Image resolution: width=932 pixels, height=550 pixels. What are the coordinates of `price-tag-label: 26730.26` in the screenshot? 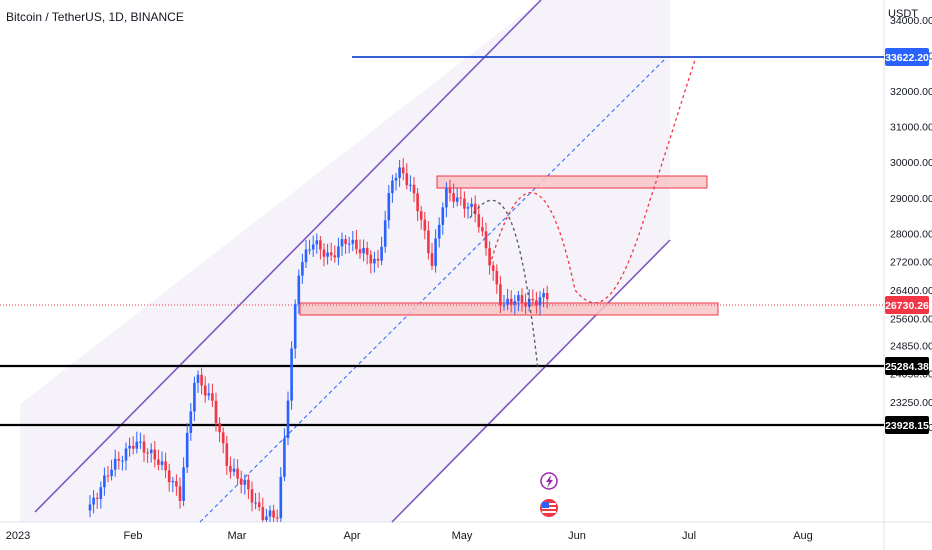 It's located at (907, 306).